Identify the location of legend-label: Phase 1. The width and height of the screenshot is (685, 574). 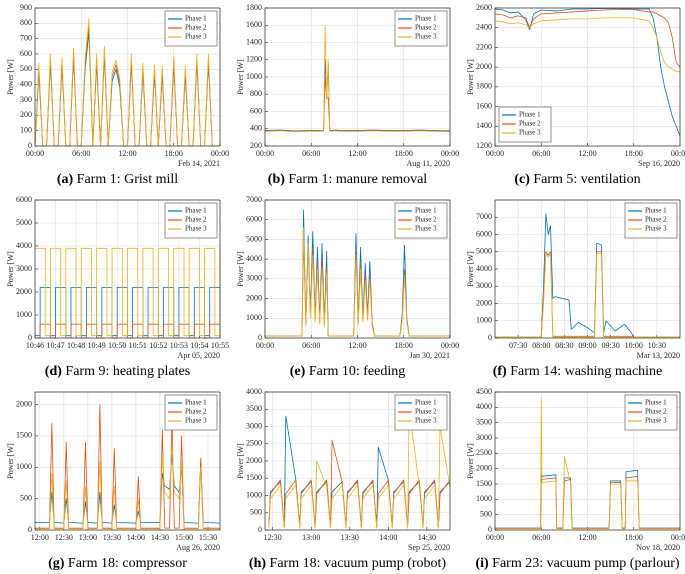
(196, 403).